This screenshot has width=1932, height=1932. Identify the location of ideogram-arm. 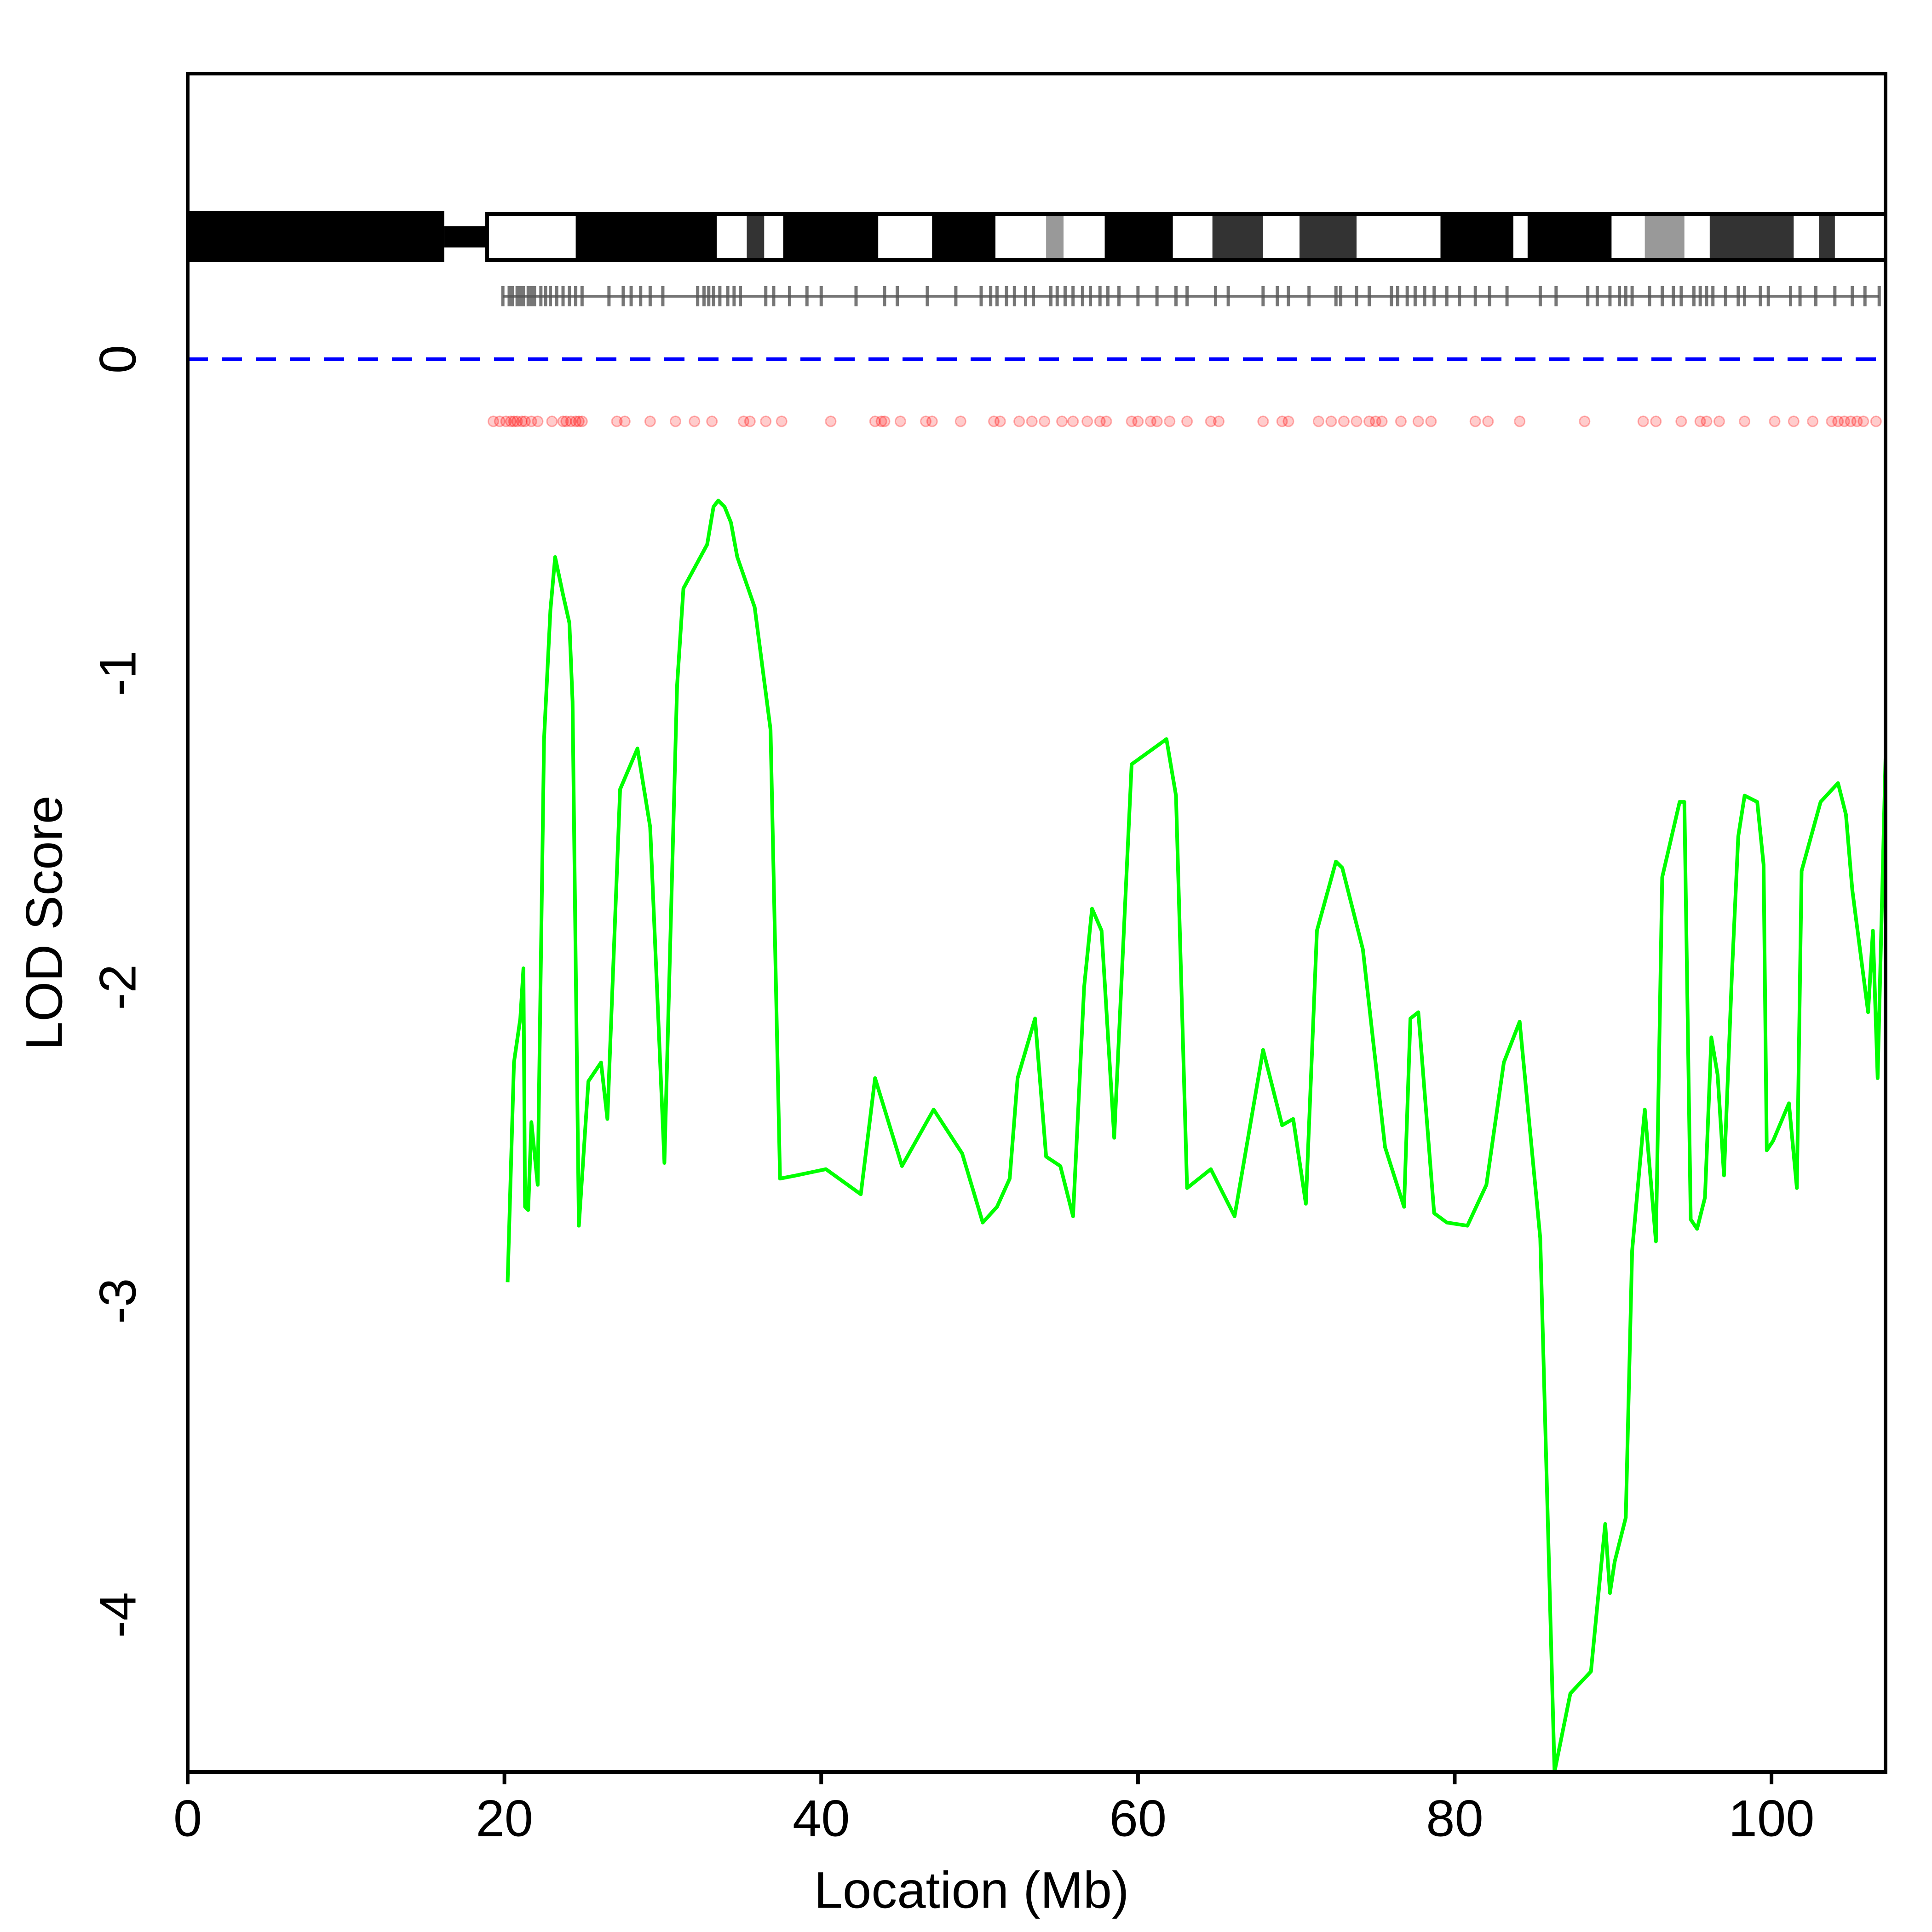
(316, 236).